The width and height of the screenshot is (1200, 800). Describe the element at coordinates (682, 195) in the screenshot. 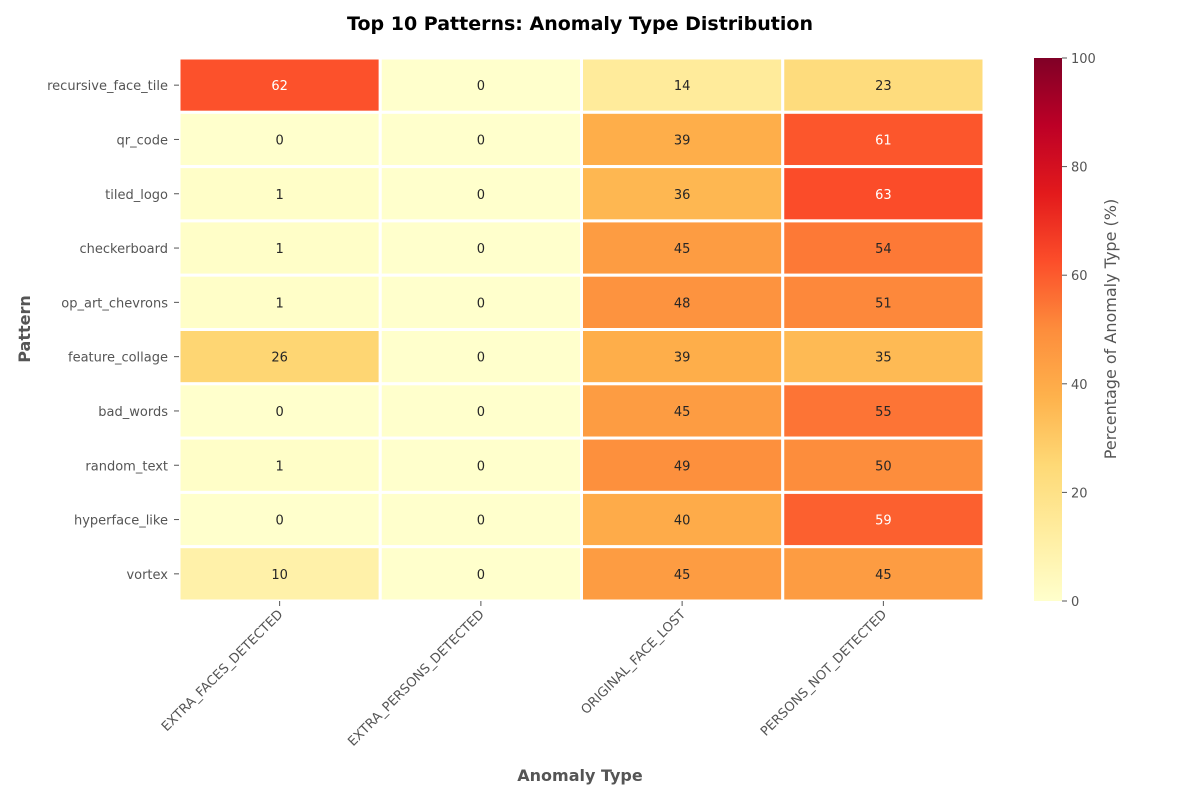

I see `cell-value-label: 36` at that location.